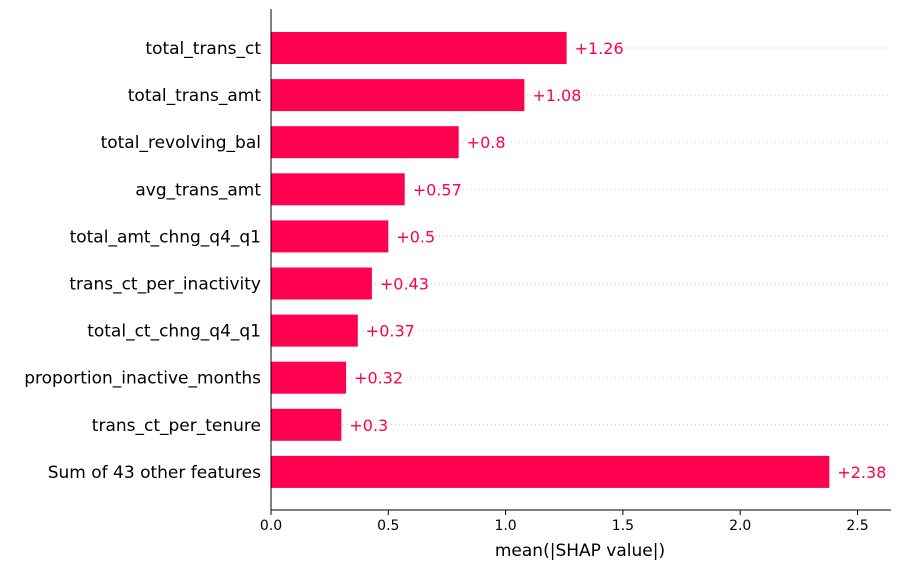 This screenshot has height=568, width=901. I want to click on x-tick-label: 2.5, so click(857, 526).